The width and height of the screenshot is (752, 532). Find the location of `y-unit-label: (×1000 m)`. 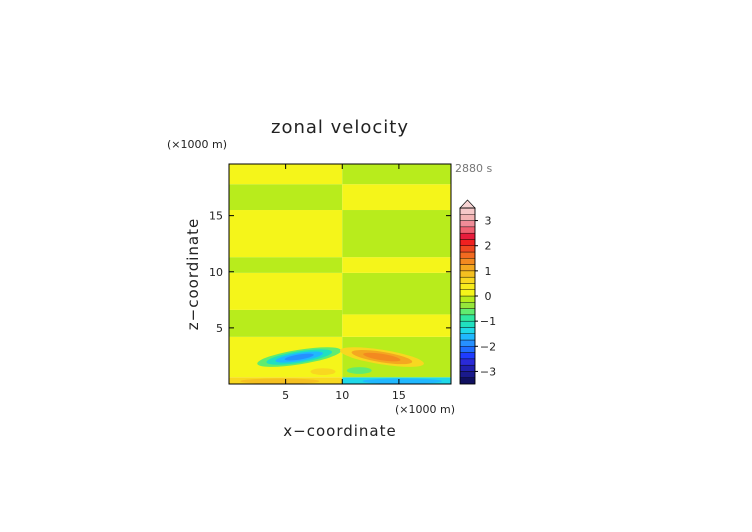

y-unit-label: (×1000 m) is located at coordinates (197, 144).